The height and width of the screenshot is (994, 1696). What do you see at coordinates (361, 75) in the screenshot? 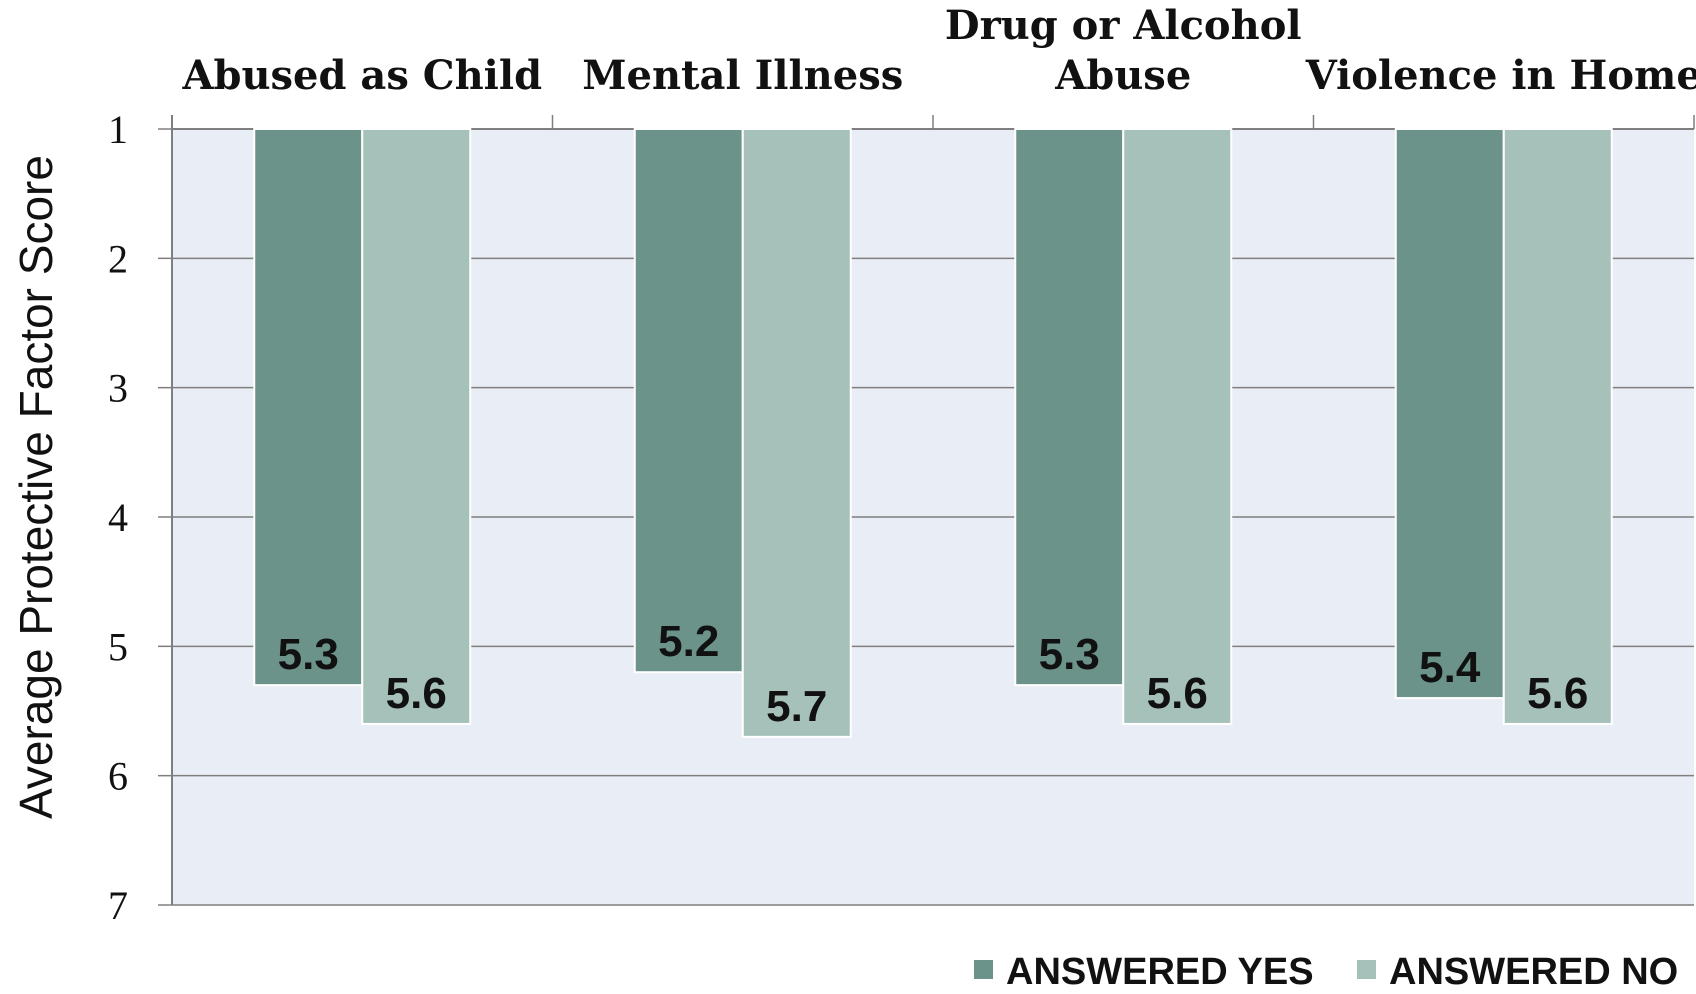
I see `x-tick-label: Abused as Child` at bounding box center [361, 75].